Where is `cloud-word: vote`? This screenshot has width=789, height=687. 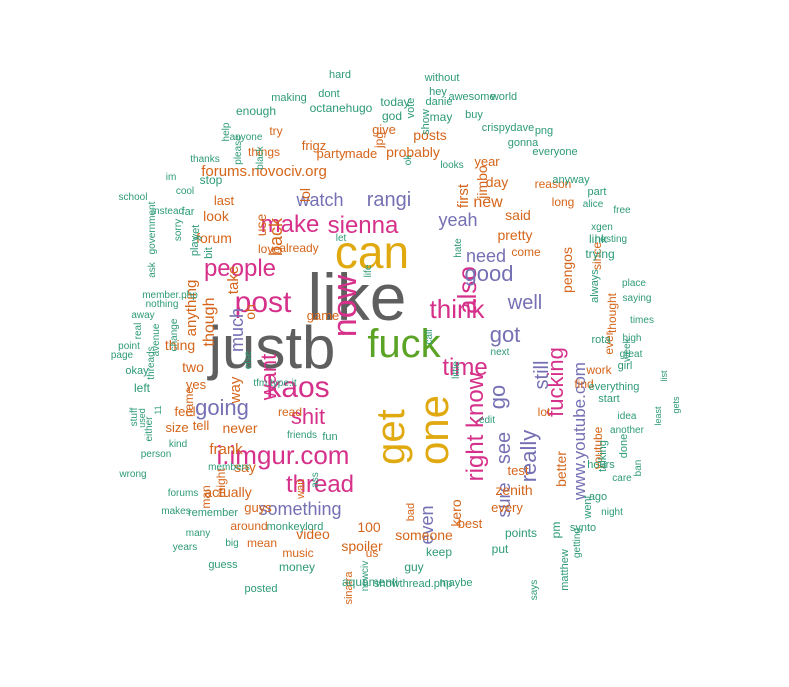 cloud-word: vote is located at coordinates (411, 108).